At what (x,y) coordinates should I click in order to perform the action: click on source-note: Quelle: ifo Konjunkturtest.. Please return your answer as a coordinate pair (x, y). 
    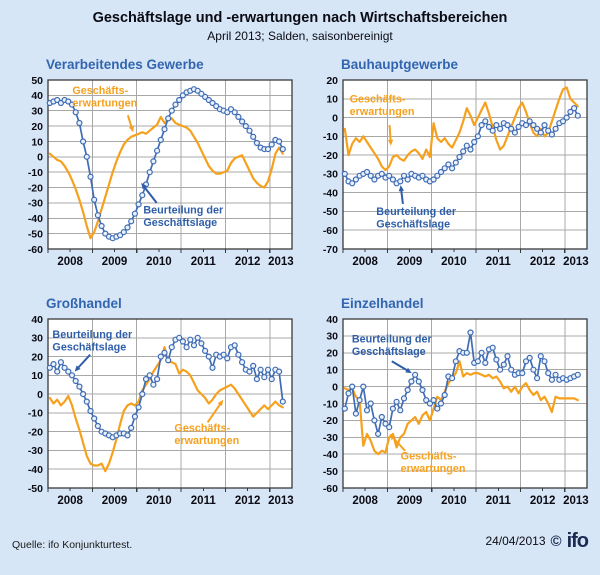
    Looking at the image, I should click on (72, 545).